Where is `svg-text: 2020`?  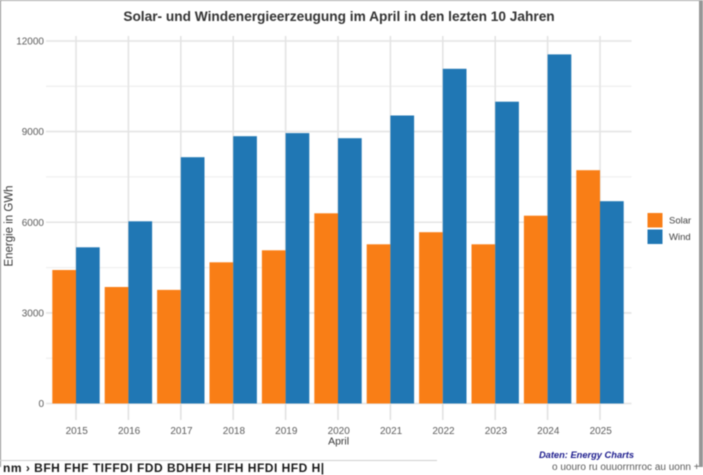
svg-text: 2020 is located at coordinates (339, 431).